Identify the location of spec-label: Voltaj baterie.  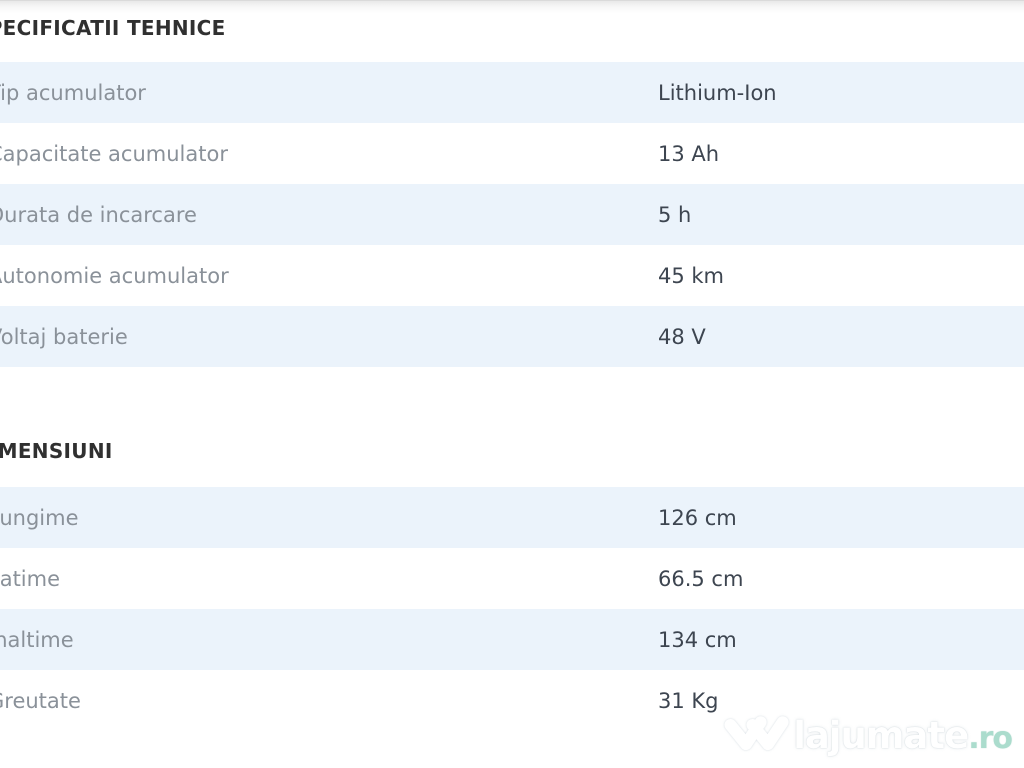
(64, 336).